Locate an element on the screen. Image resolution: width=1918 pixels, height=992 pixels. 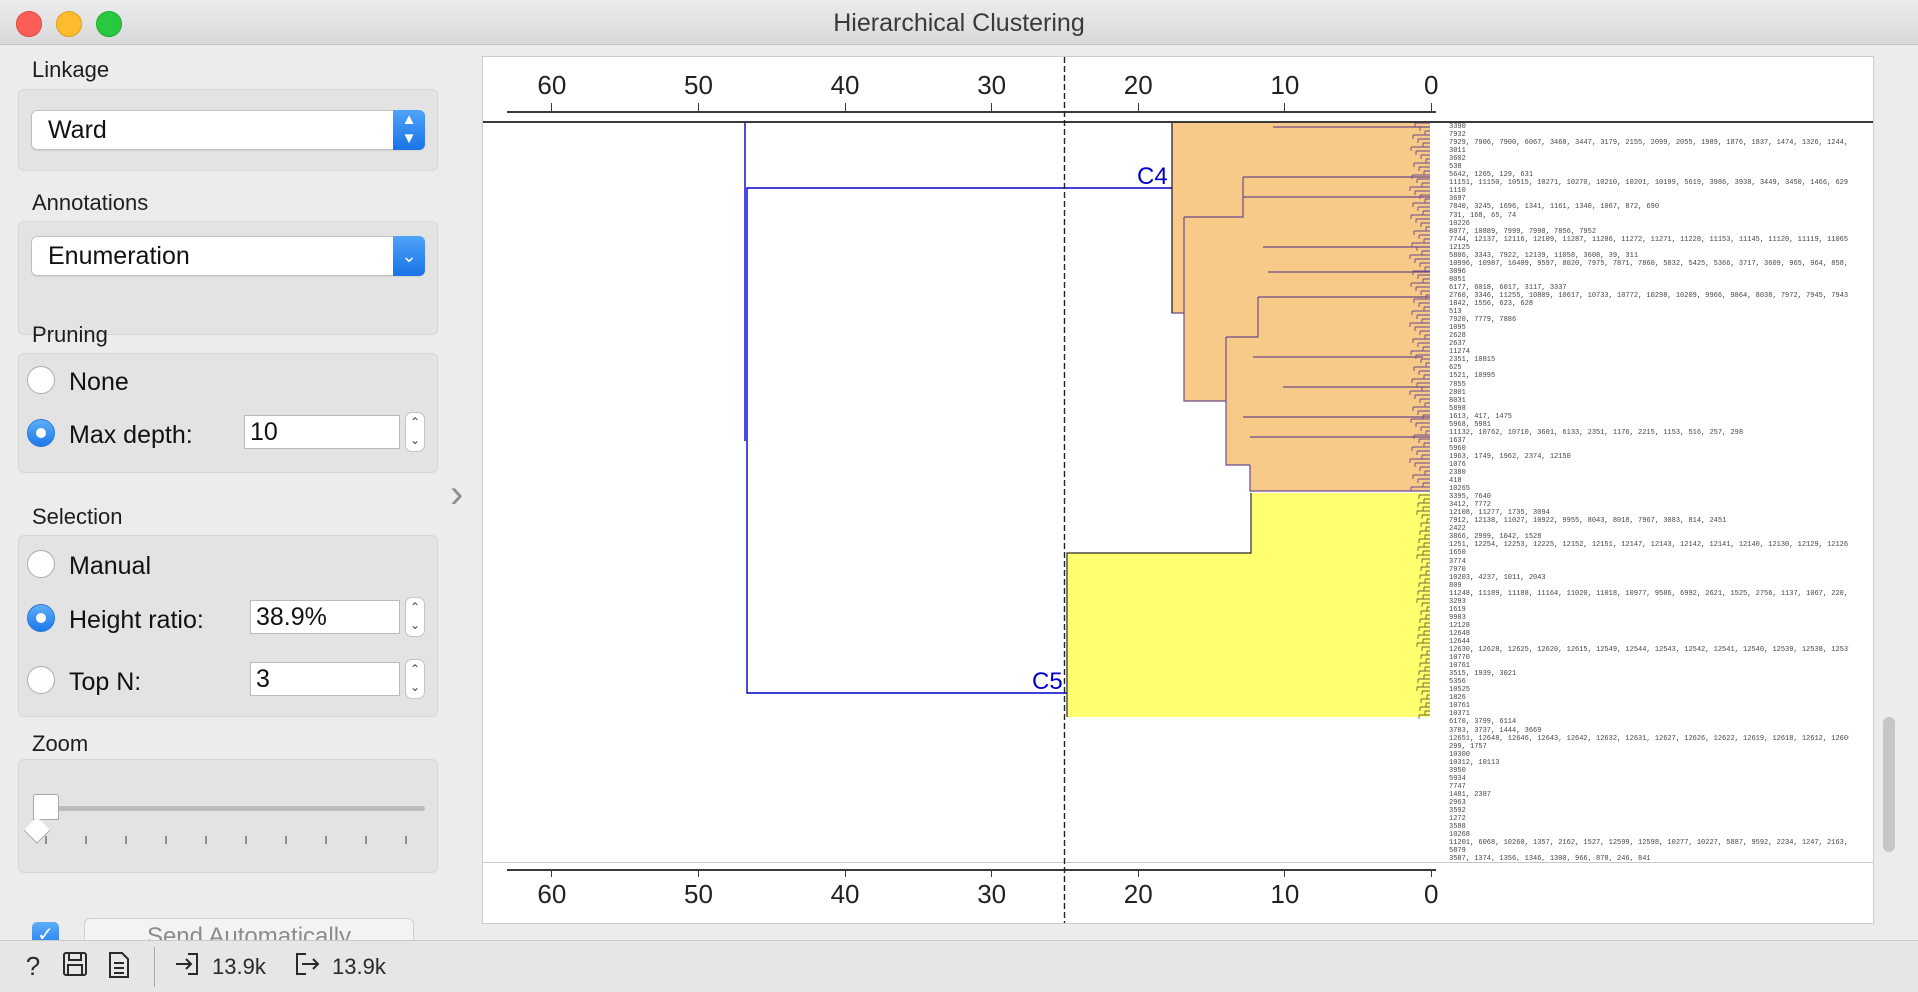
selection-top-n-radio is located at coordinates (41, 680).